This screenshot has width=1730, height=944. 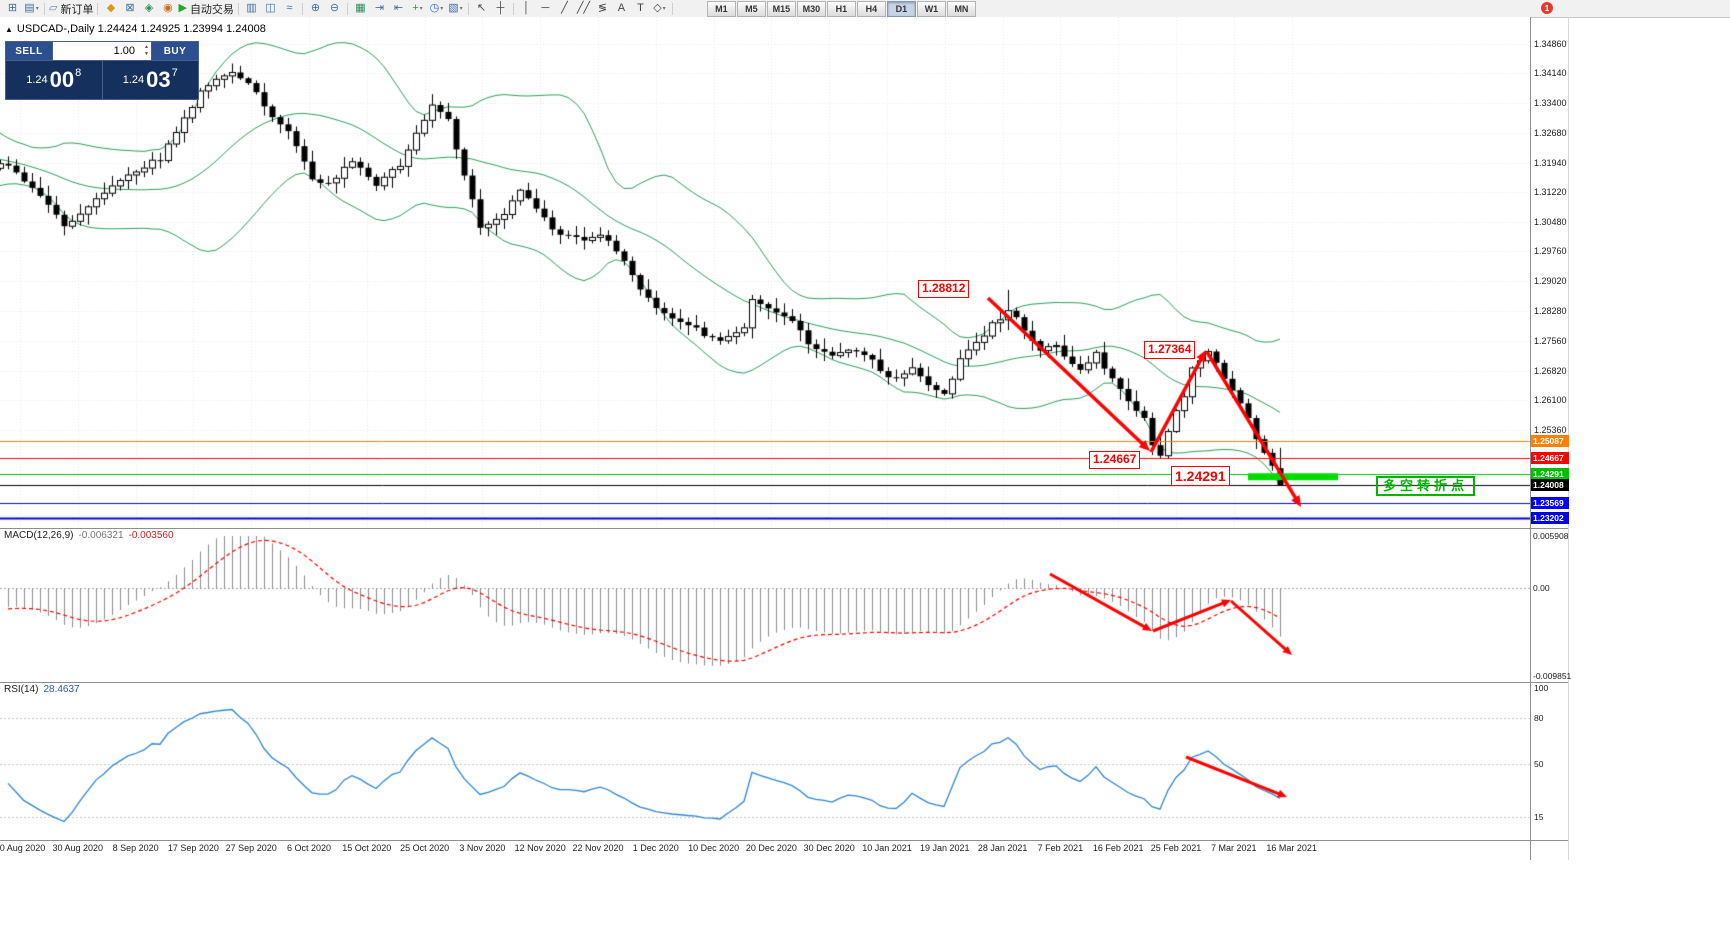 I want to click on x-axis-date: 7 Mar 2021, so click(x=1234, y=848).